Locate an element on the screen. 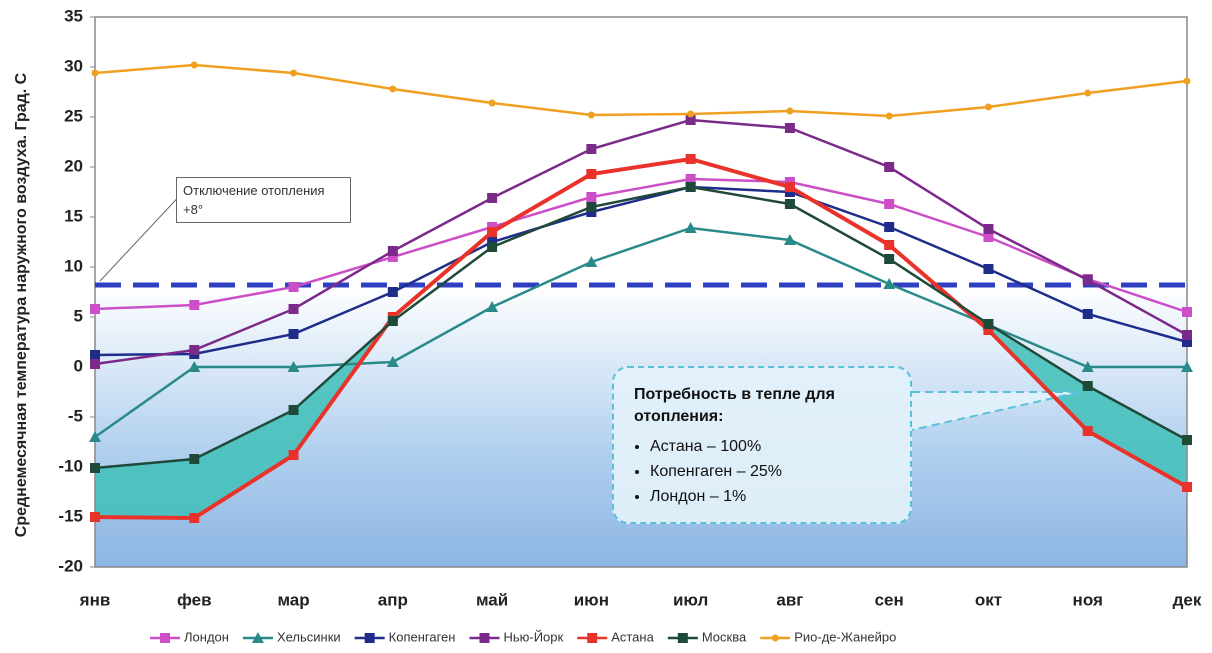  callout-list: Астана – 100%Копенгаген – 25%Лондон – 1% is located at coordinates (762, 471).